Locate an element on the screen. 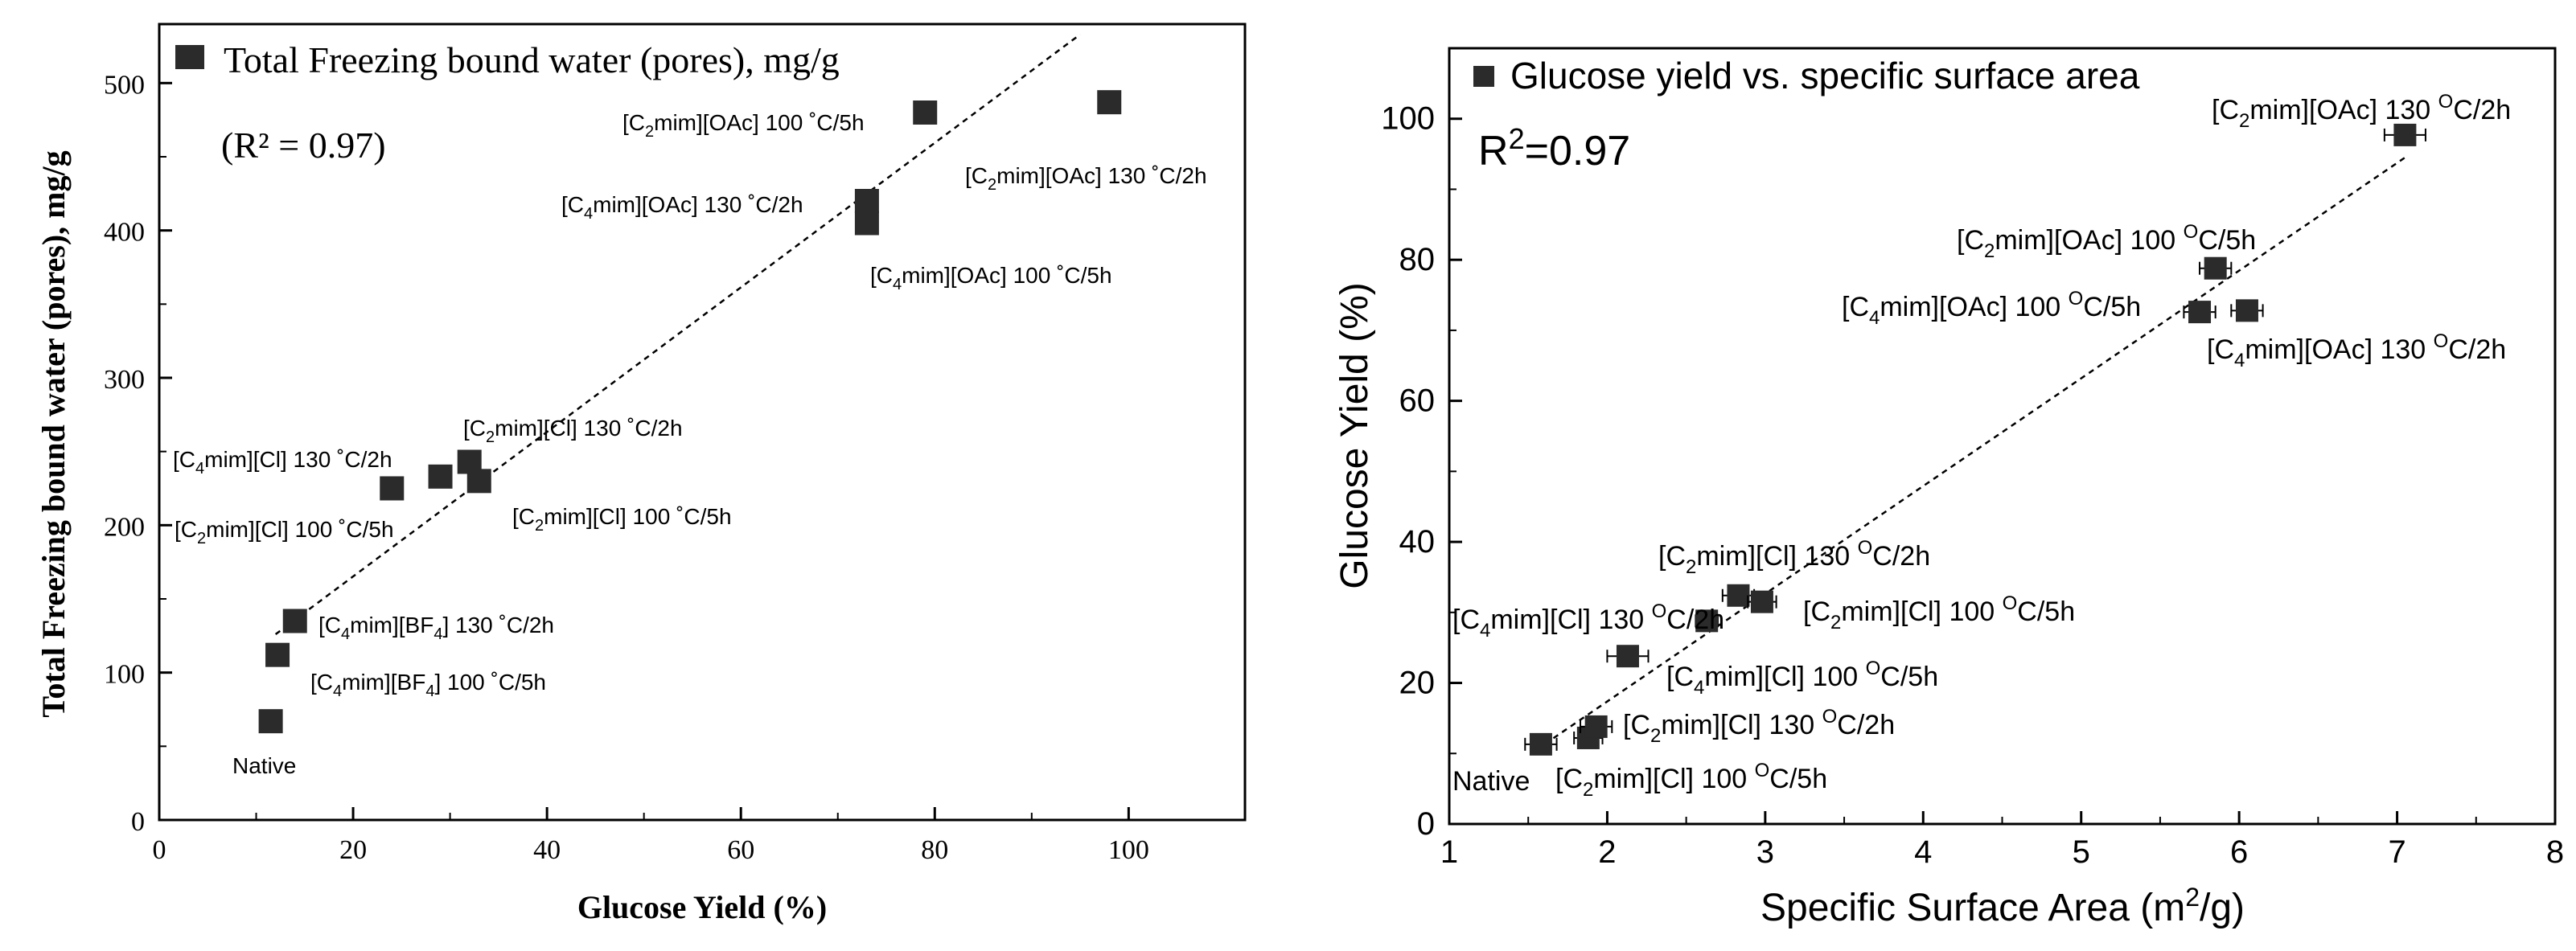 The image size is (2576, 951). right-y-tick-label: 40 is located at coordinates (1417, 542).